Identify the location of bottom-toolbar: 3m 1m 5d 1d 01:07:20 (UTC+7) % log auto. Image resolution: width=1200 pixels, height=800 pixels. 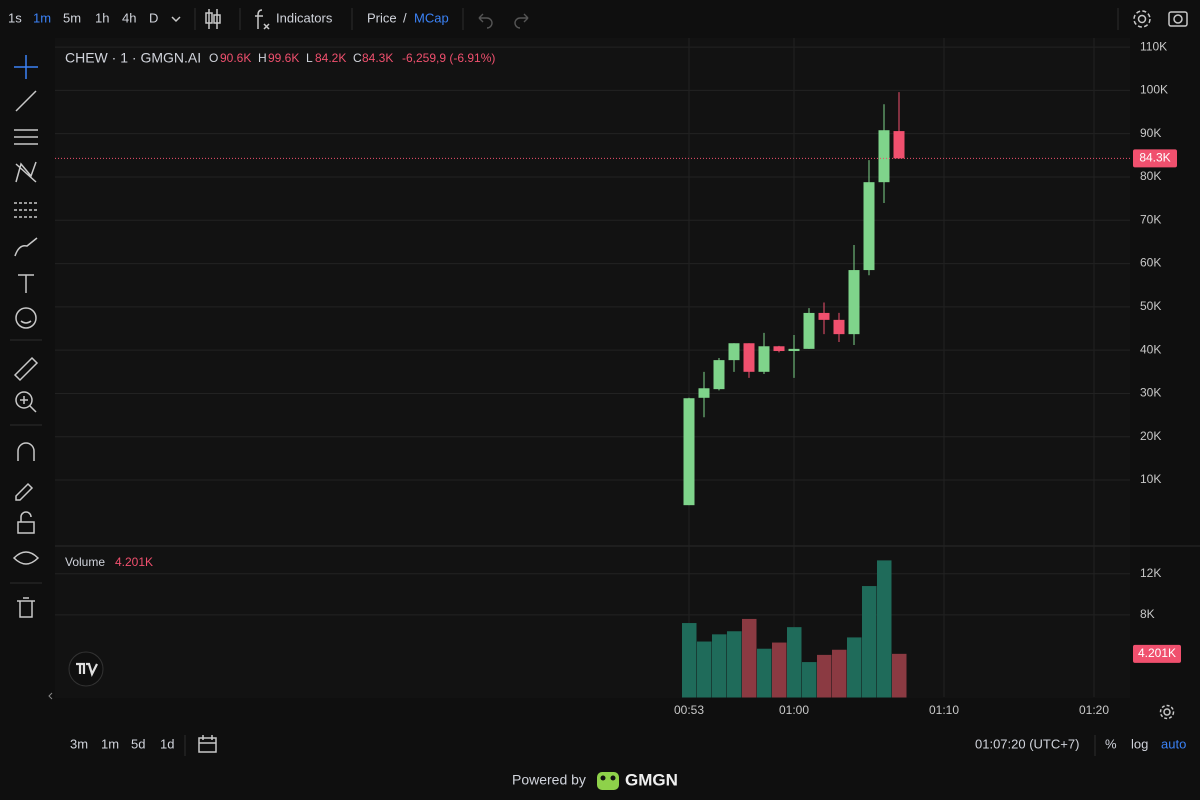
(628, 745).